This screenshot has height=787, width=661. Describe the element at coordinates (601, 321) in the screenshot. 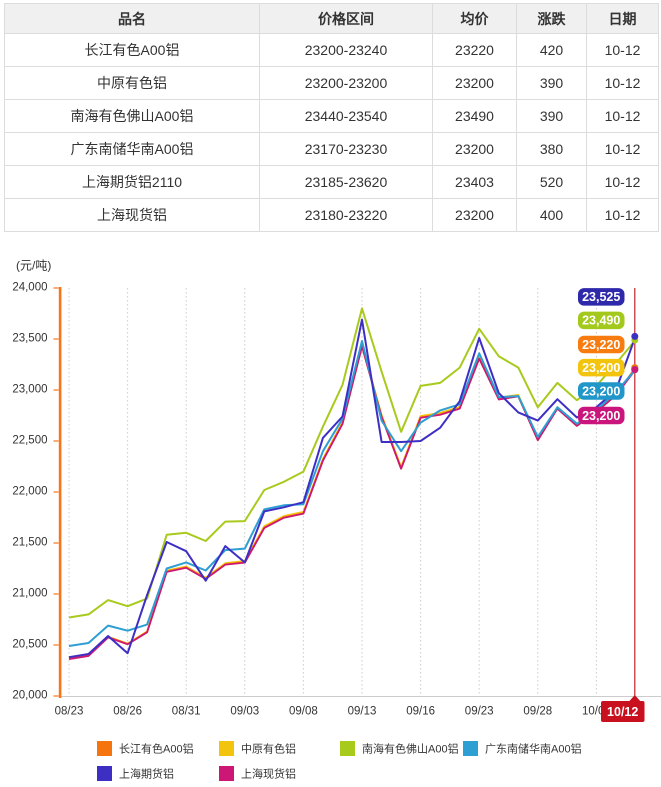

I see `svg-text: 23,490` at that location.